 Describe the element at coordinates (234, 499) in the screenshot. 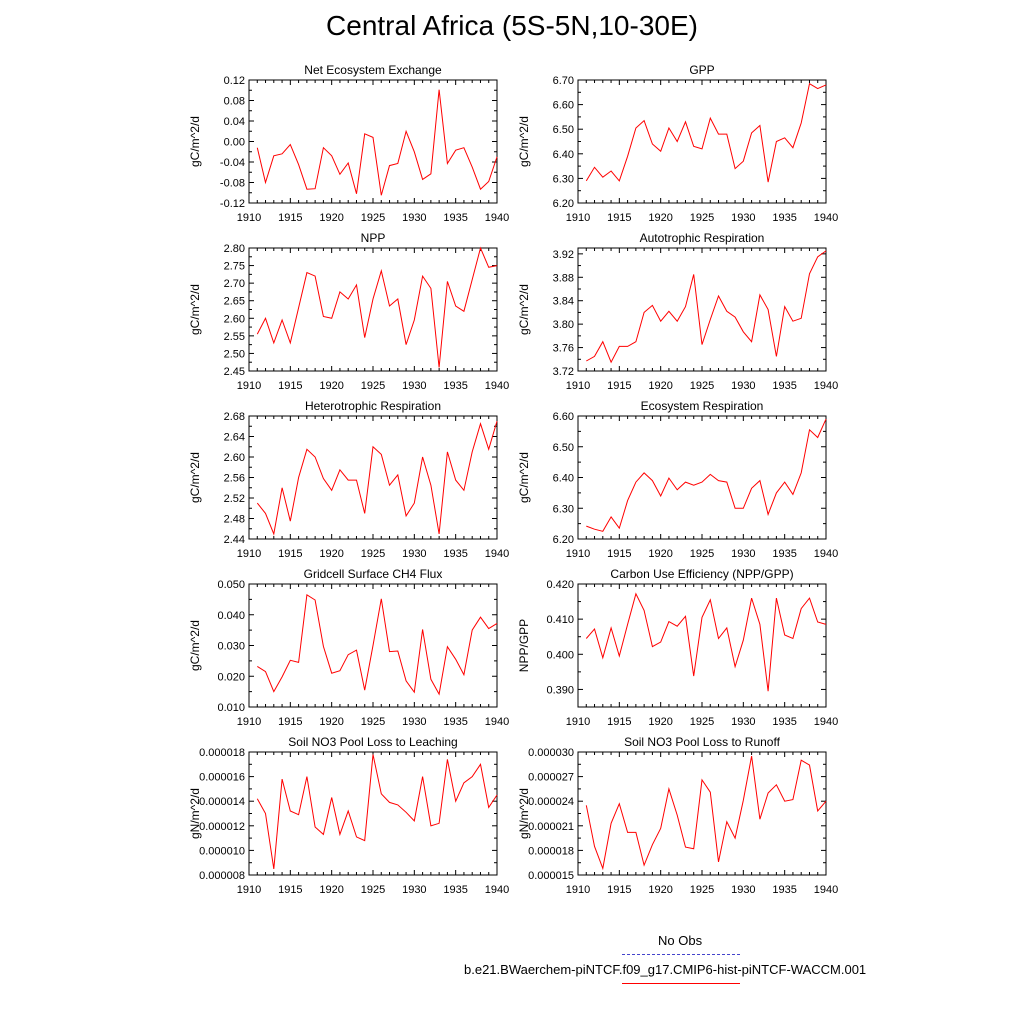

I see `y-tick-label: 2.52` at that location.